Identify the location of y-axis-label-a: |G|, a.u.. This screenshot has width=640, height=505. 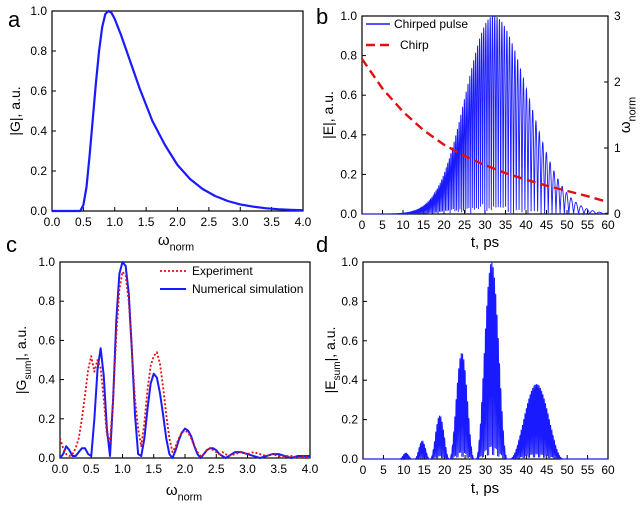
(15, 110).